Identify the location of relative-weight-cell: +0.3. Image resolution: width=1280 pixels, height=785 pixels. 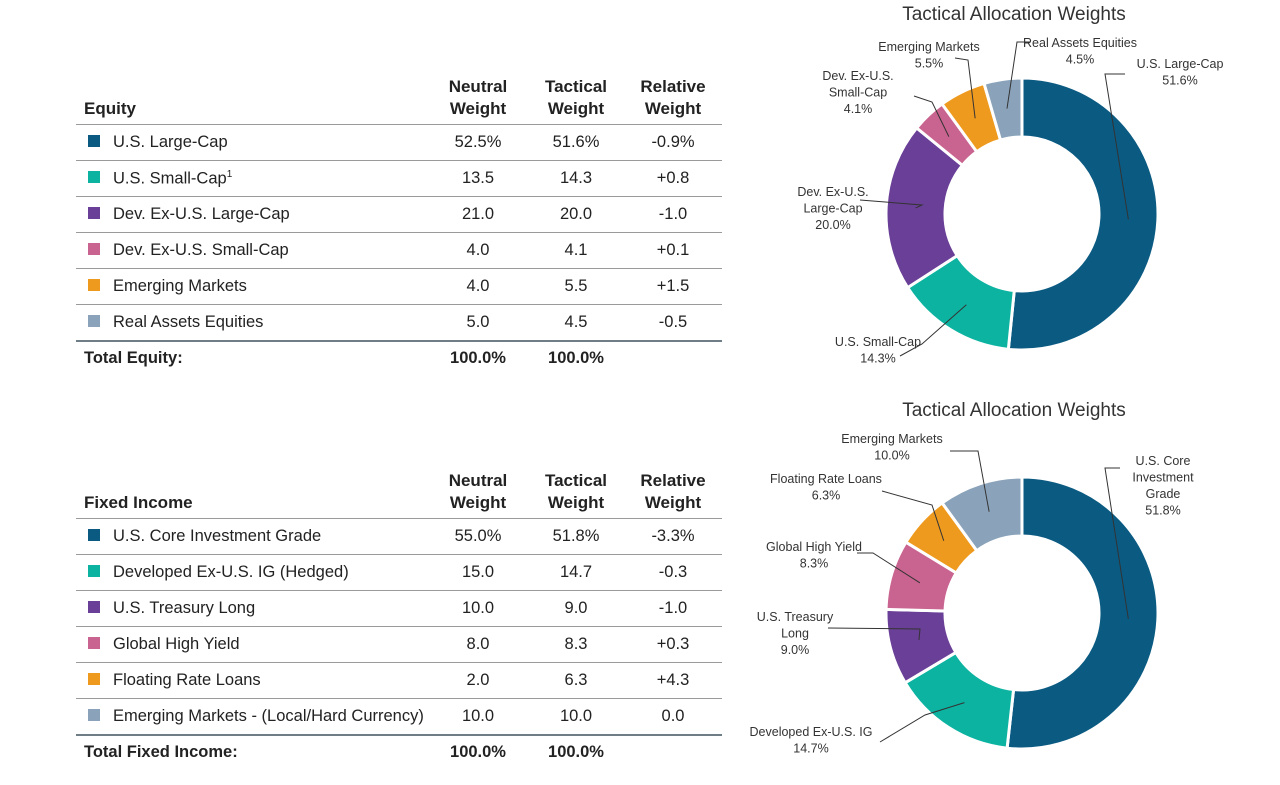
(673, 644).